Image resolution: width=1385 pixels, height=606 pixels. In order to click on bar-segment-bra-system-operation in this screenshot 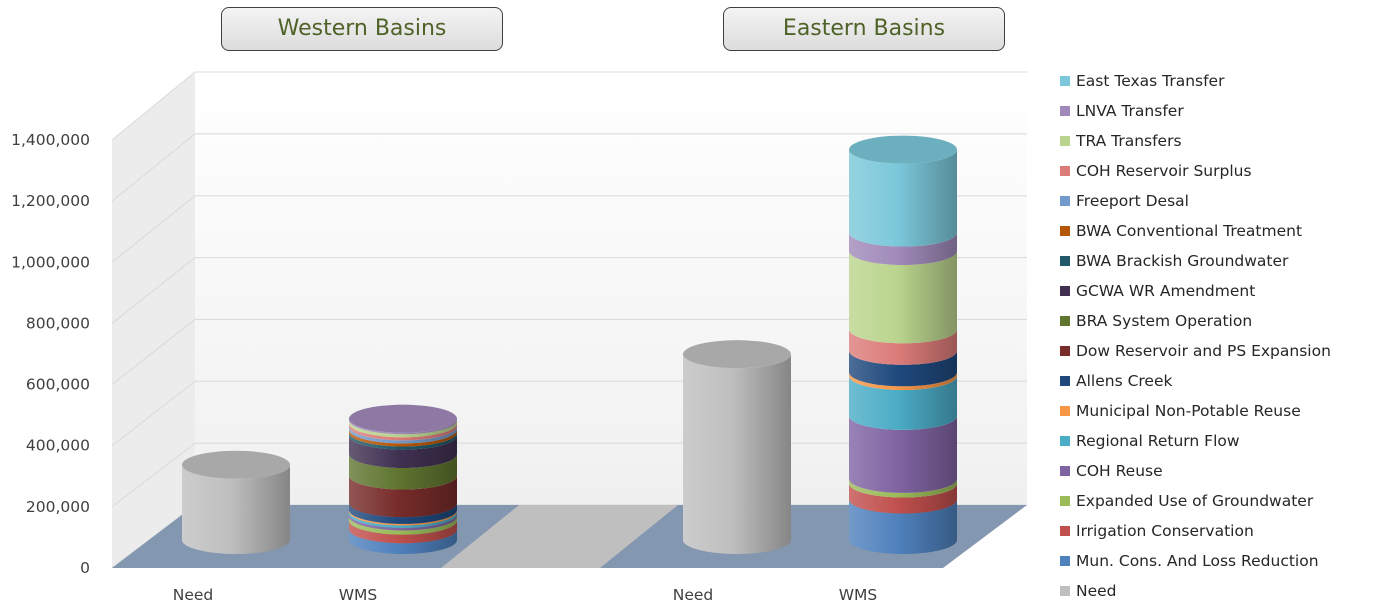, I will do `click(403, 472)`.